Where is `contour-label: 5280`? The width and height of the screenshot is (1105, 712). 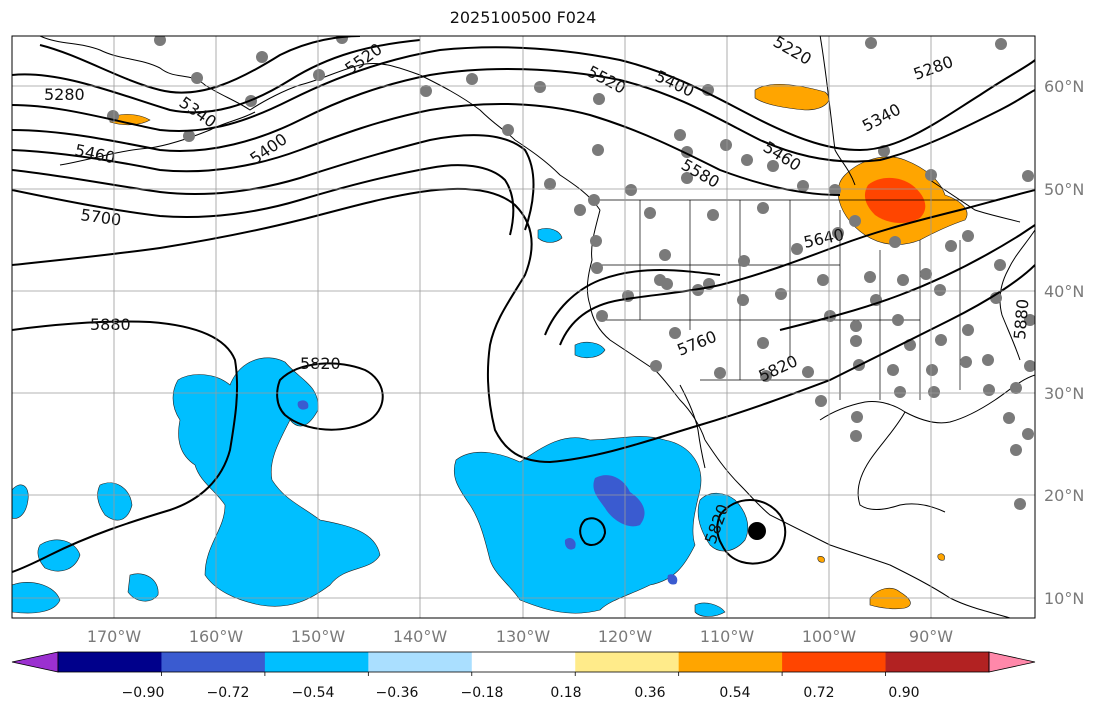
contour-label: 5280 is located at coordinates (64, 94).